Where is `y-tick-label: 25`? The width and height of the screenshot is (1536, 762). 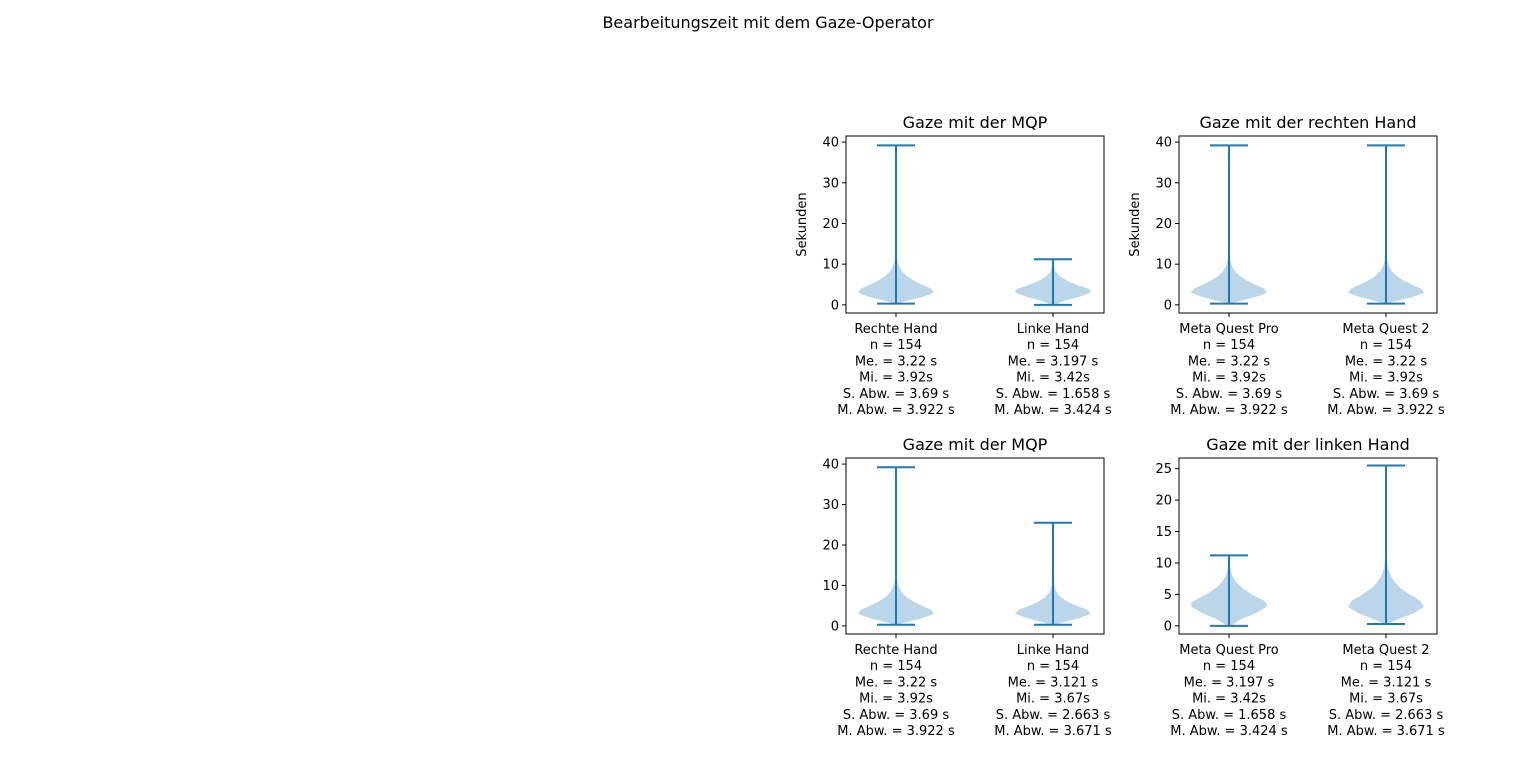
y-tick-label: 25 is located at coordinates (1163, 469).